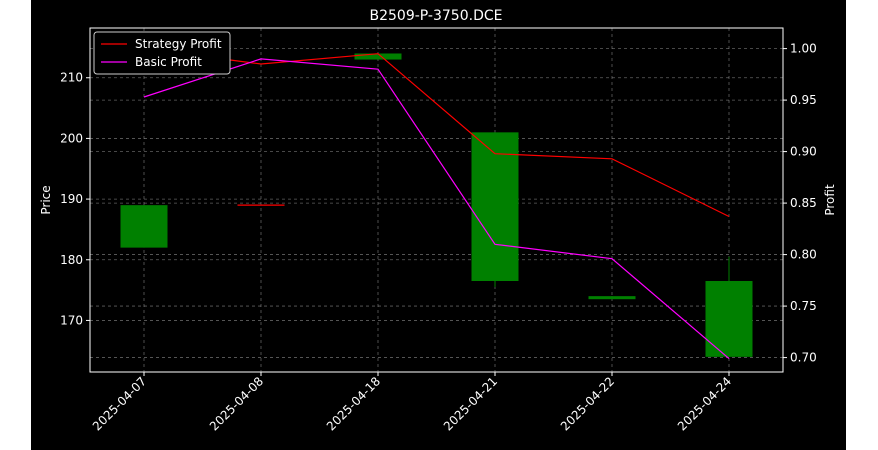 Image resolution: width=878 pixels, height=450 pixels. I want to click on y-tick-label: 170, so click(71, 320).